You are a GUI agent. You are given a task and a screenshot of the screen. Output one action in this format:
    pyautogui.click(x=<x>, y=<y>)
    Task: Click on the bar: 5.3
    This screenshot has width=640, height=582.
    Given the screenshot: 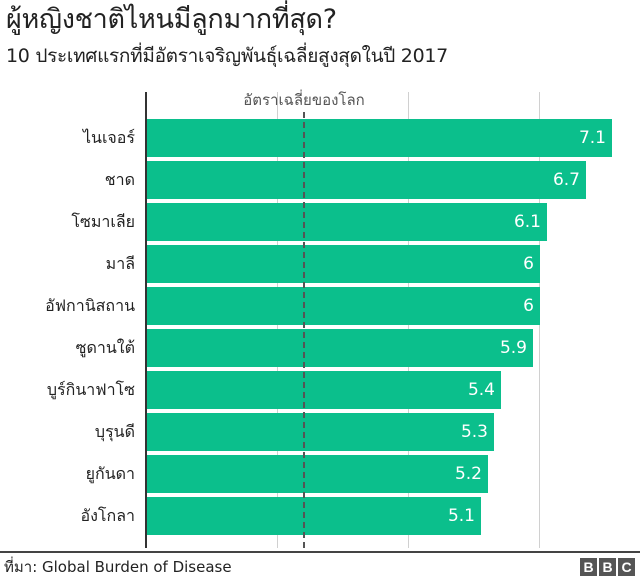 What is the action you would take?
    pyautogui.click(x=320, y=432)
    